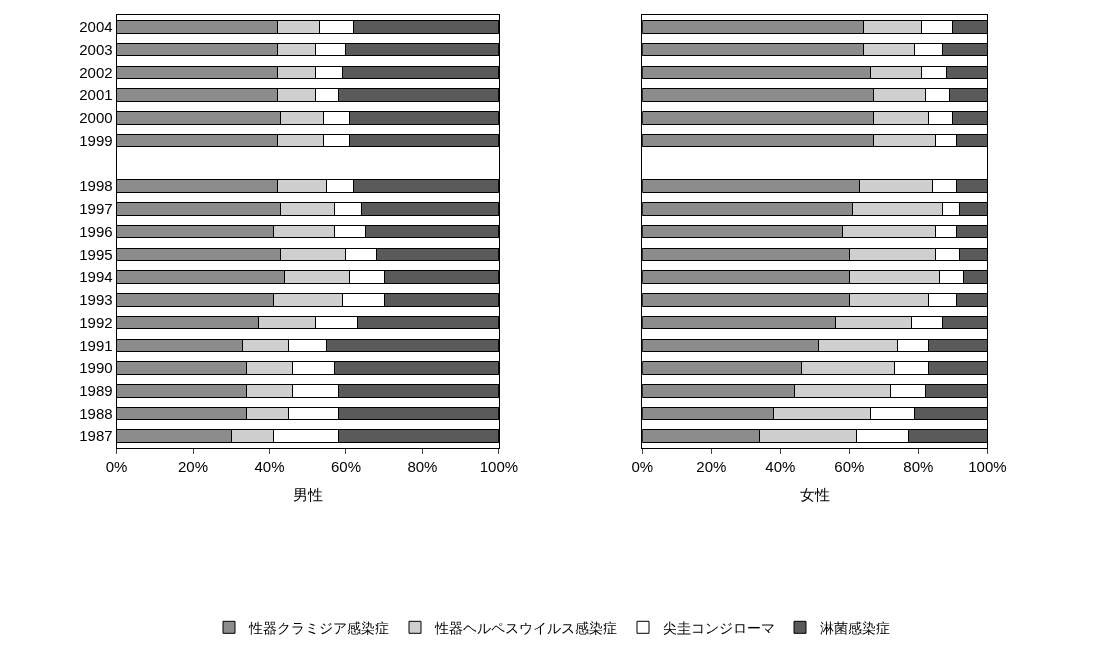  I want to click on y-tick-label: 1993, so click(96, 300).